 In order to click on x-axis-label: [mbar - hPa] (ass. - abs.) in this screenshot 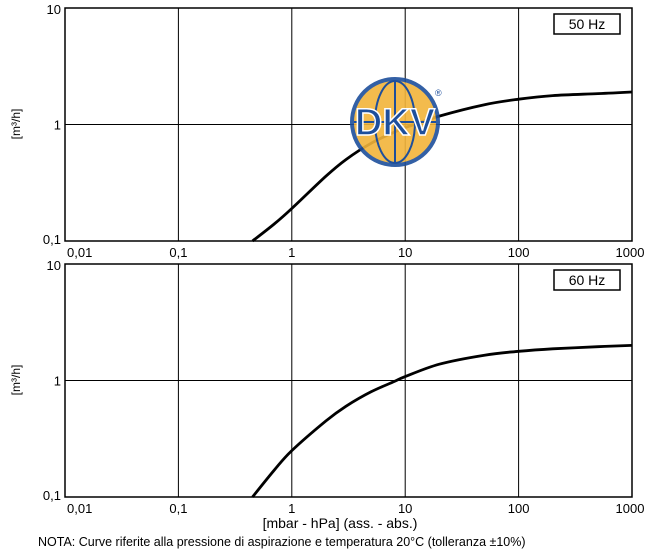, I will do `click(340, 523)`.